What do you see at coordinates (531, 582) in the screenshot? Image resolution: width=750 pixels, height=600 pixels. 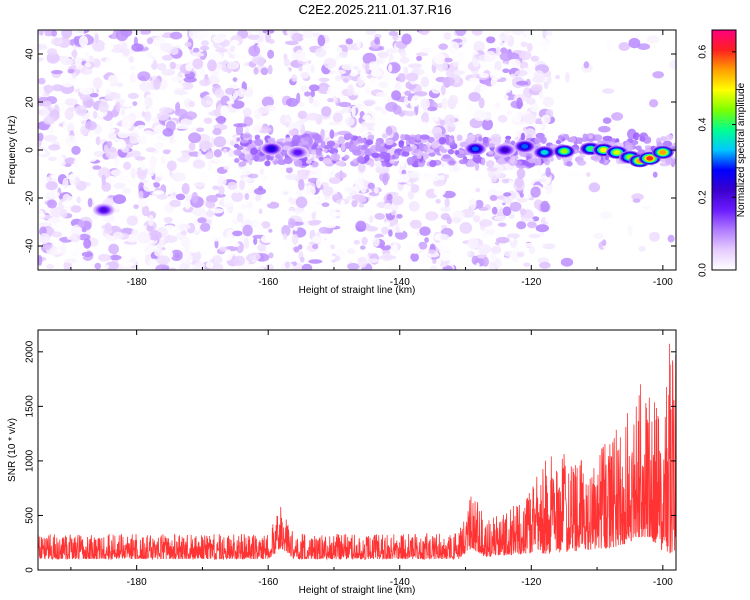 I see `x-tick-label: -120` at bounding box center [531, 582].